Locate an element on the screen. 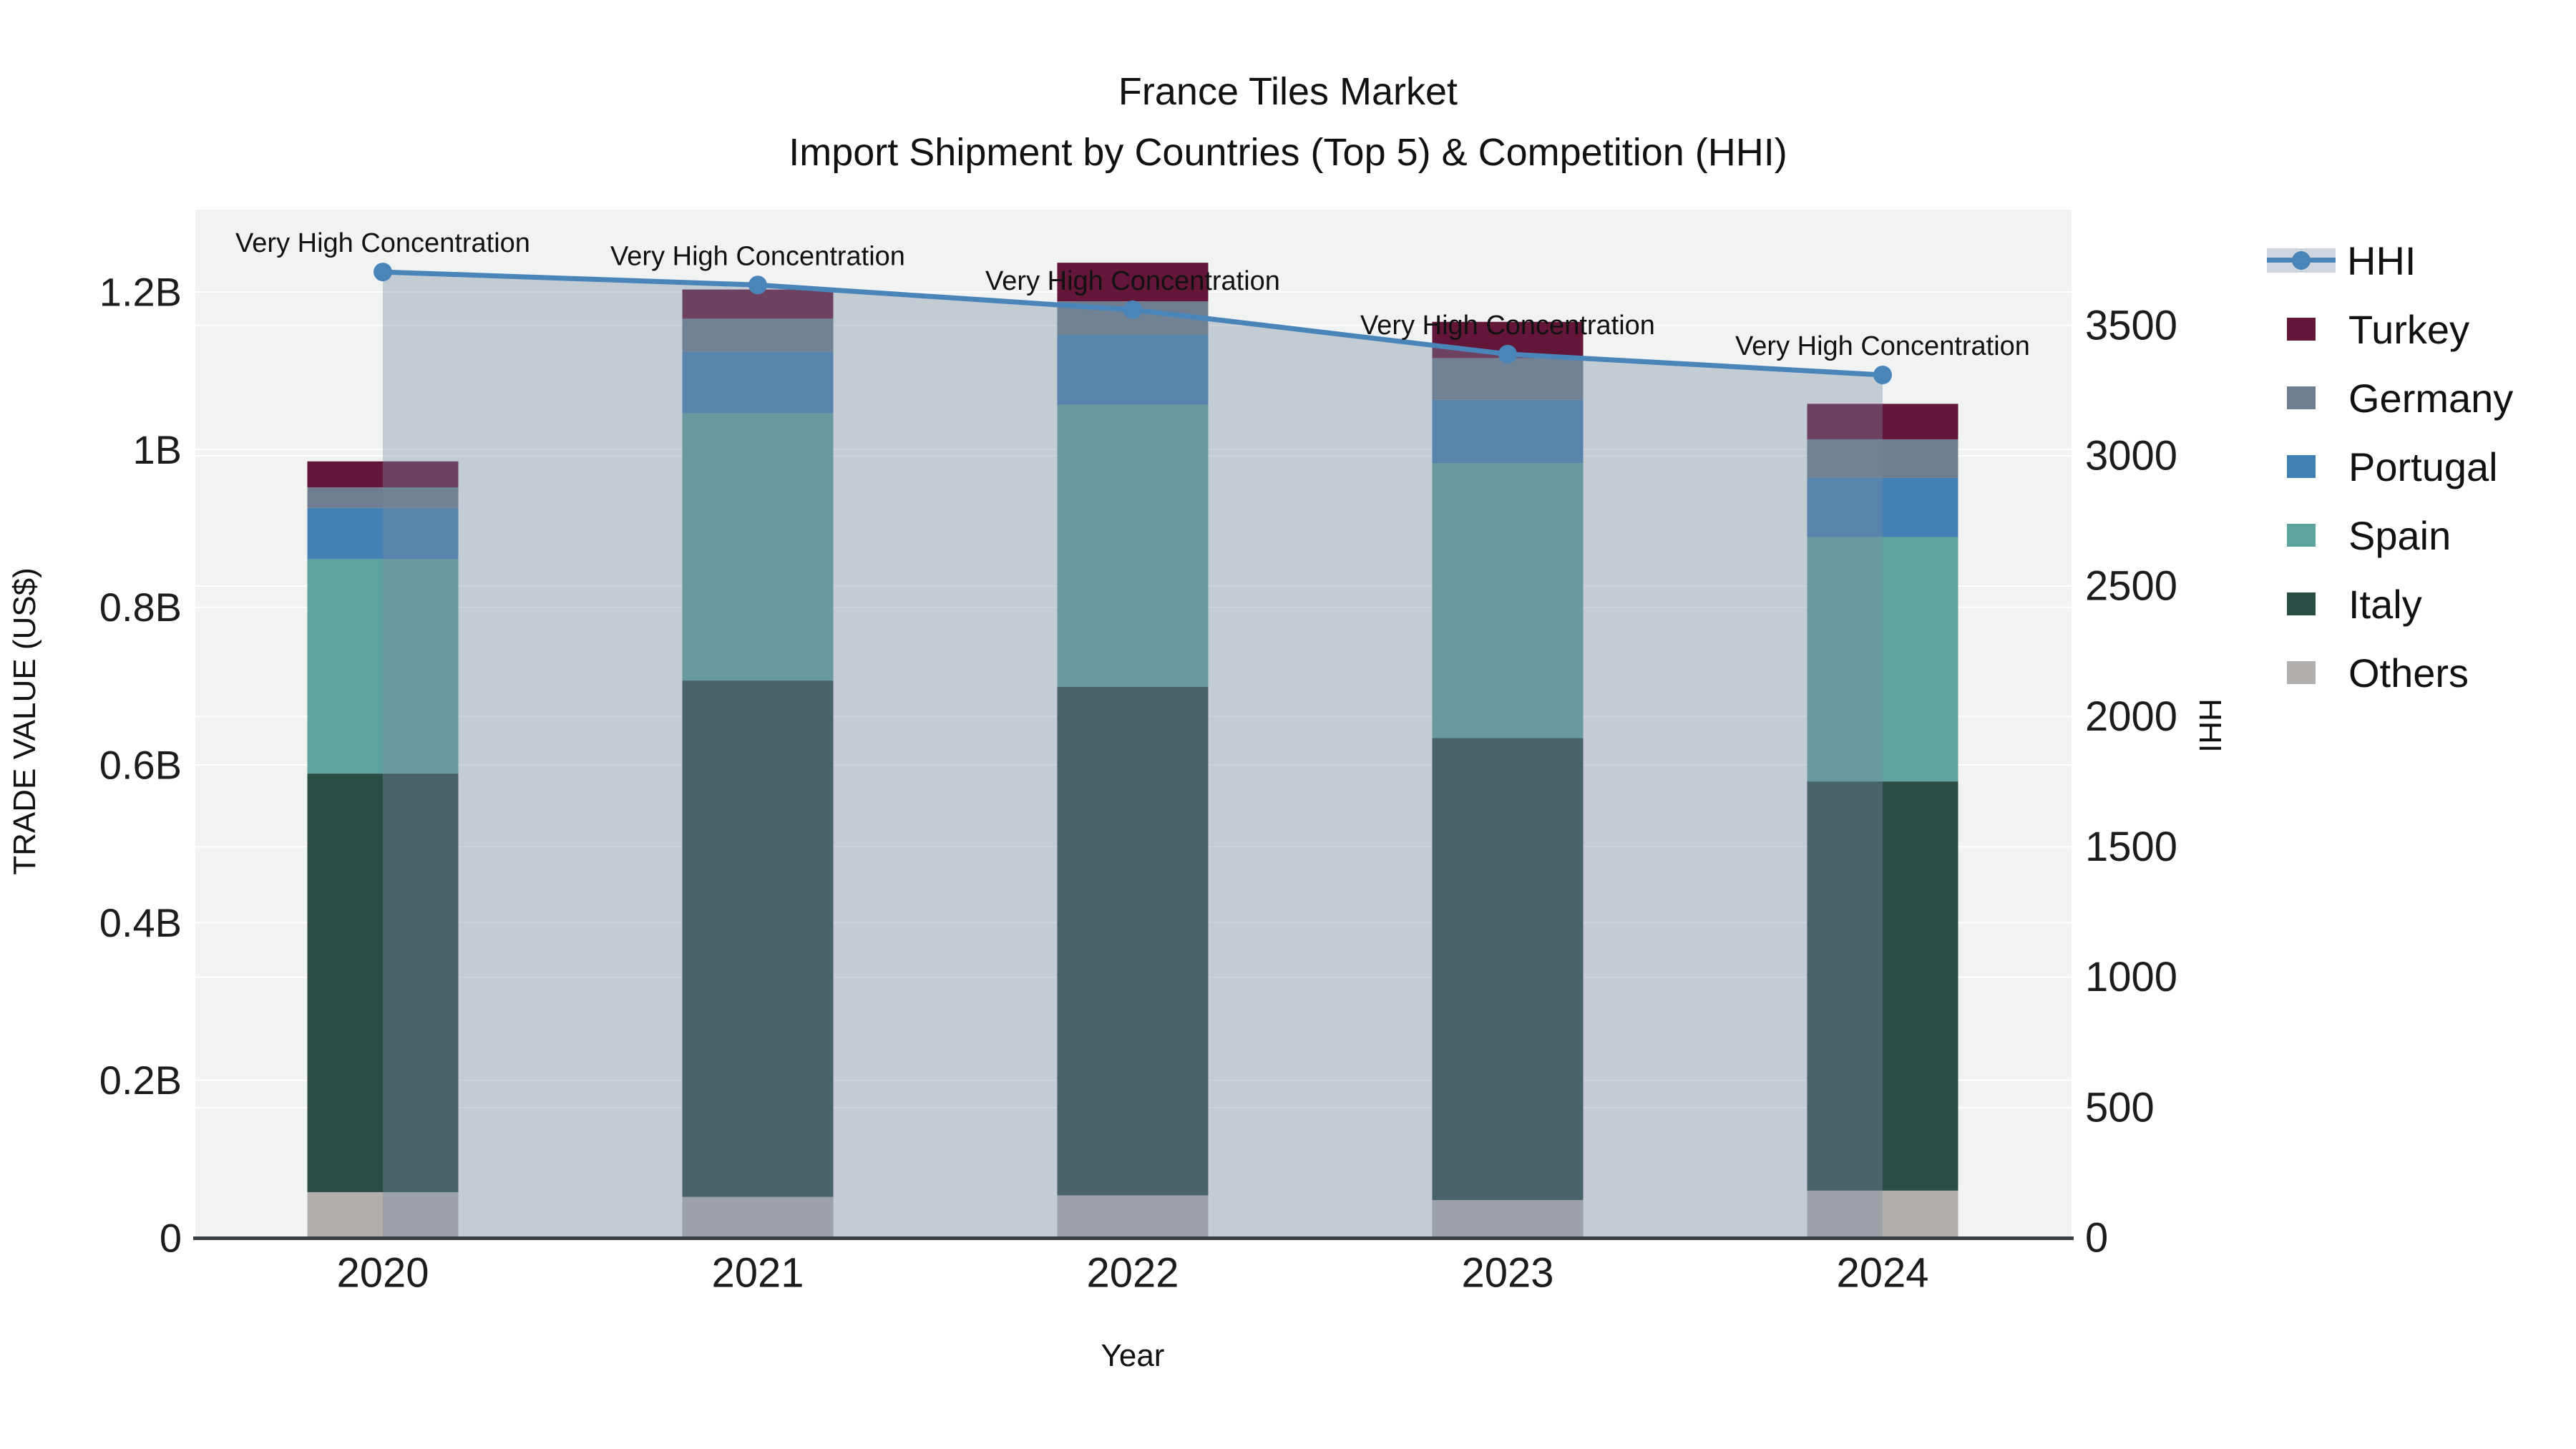 Image resolution: width=2576 pixels, height=1449 pixels. legend-item-turkey: Turkey is located at coordinates (2417, 329).